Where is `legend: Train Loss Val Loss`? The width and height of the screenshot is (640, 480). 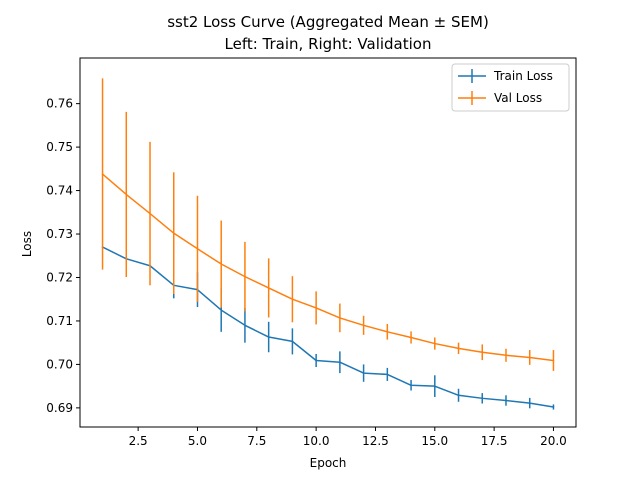 legend: Train Loss Val Loss is located at coordinates (510, 87).